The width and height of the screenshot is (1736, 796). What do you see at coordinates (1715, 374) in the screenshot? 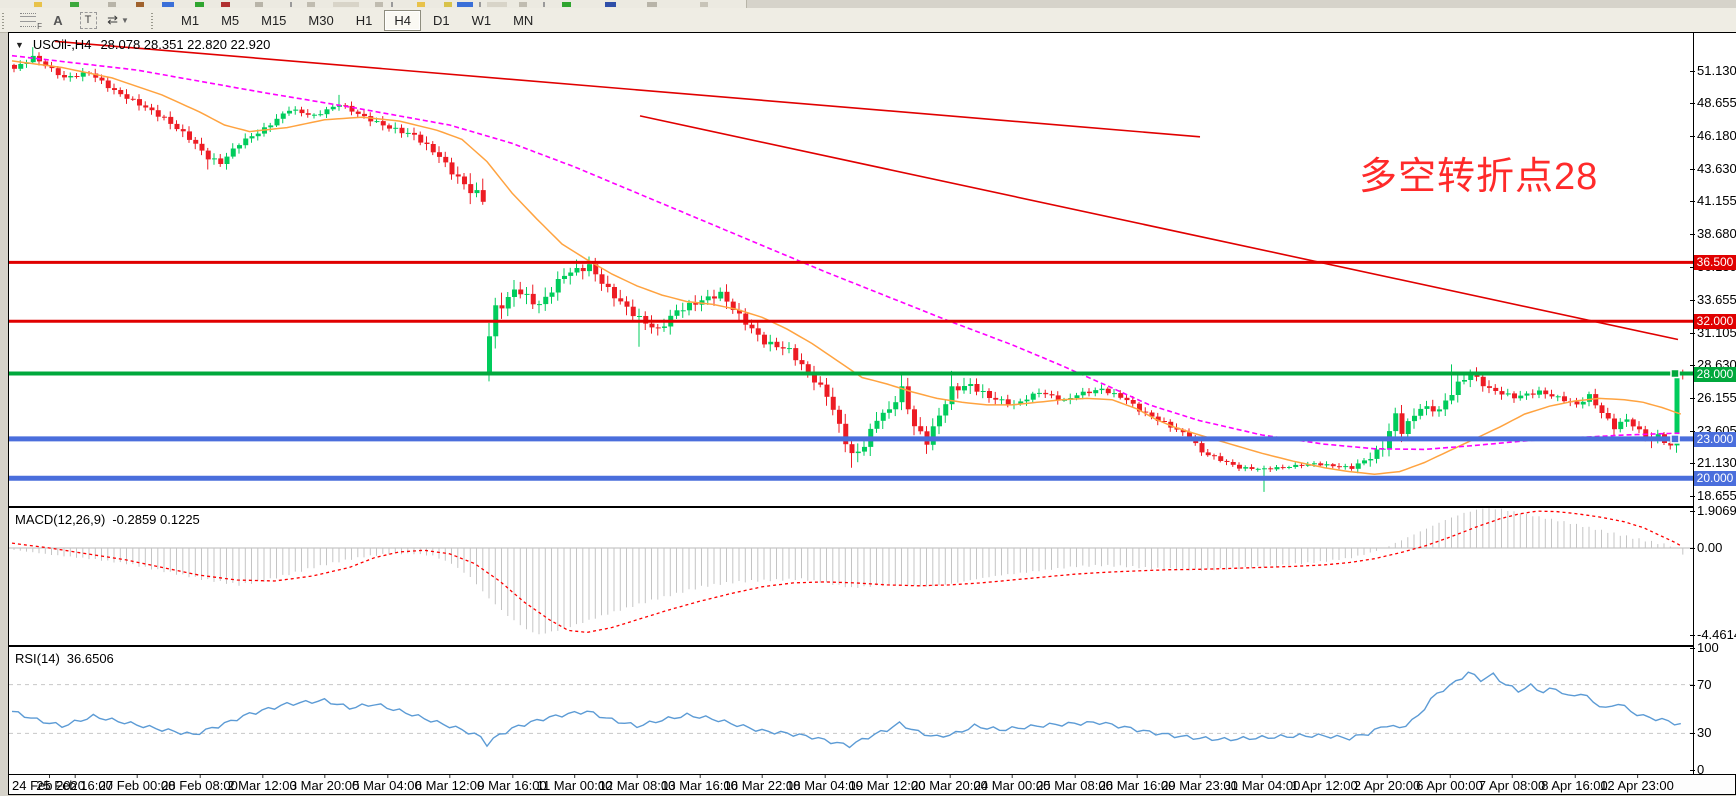
I see `price-level-badge: 28.000` at bounding box center [1715, 374].